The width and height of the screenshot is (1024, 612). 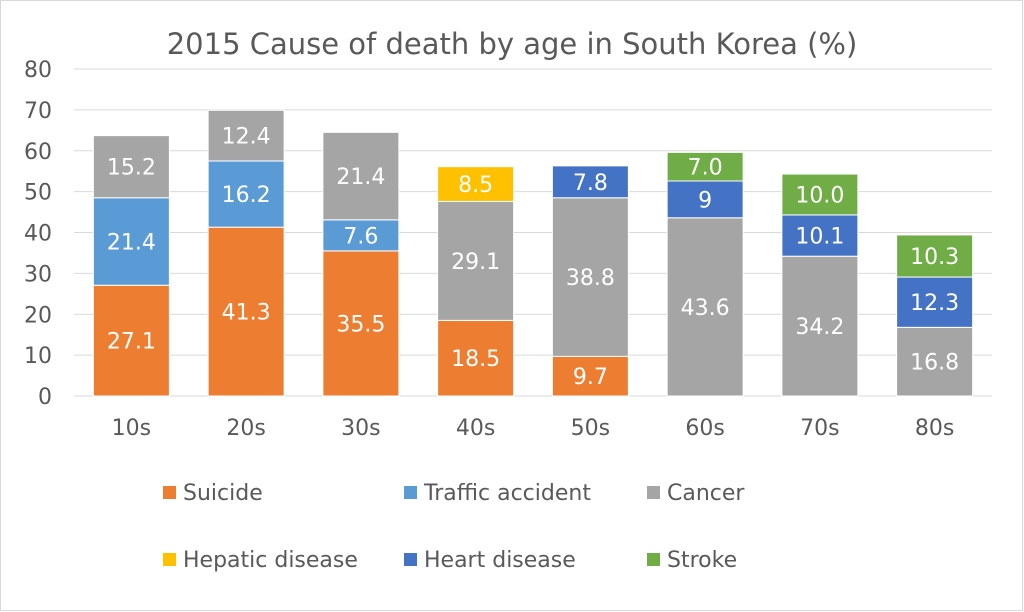 I want to click on data-label: 10.0, so click(x=819, y=195).